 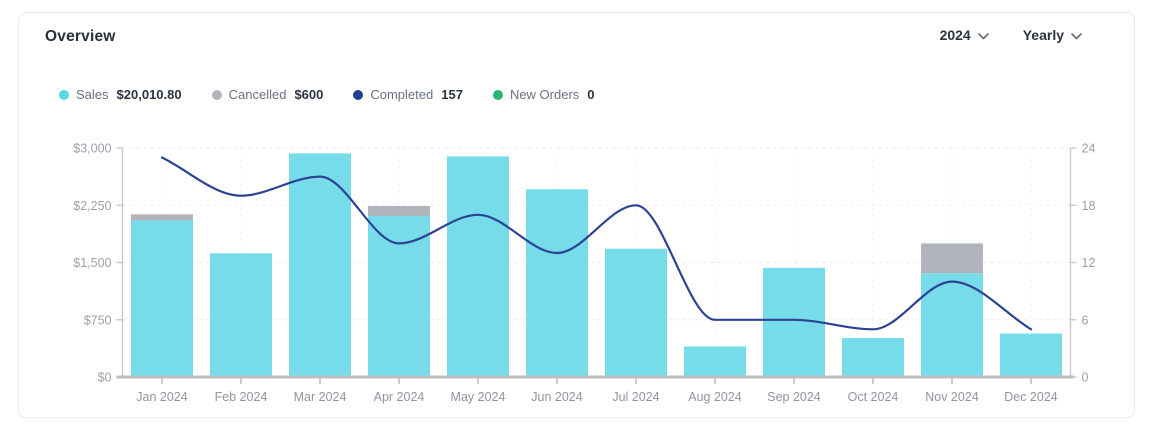 What do you see at coordinates (955, 35) in the screenshot?
I see `year-select-value: 2024` at bounding box center [955, 35].